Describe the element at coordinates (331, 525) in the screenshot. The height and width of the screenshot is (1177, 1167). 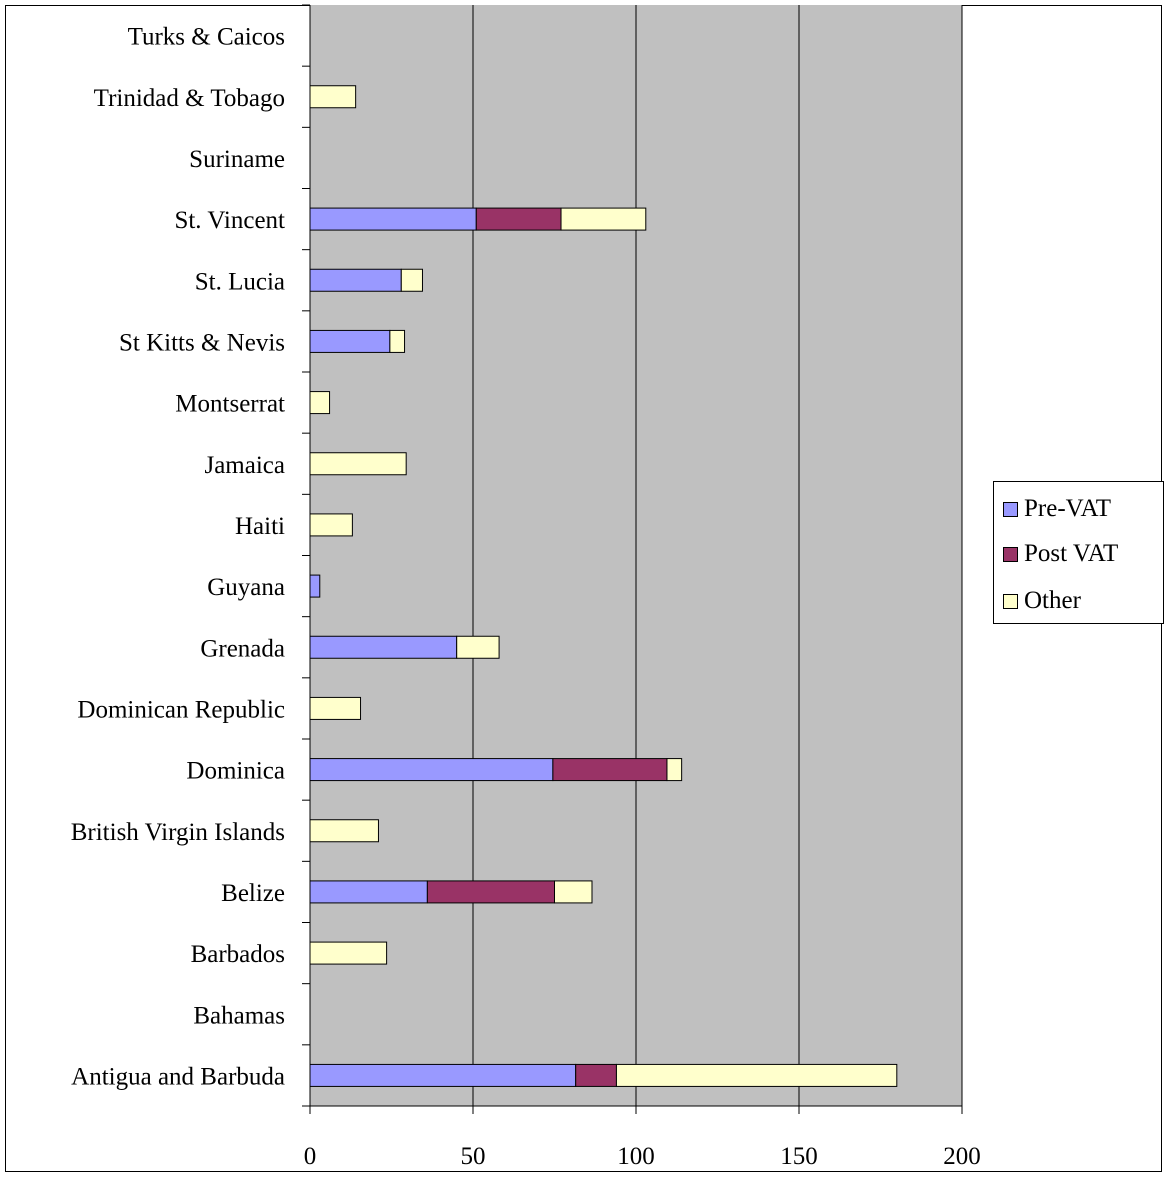
I see `bar-other-haiti` at that location.